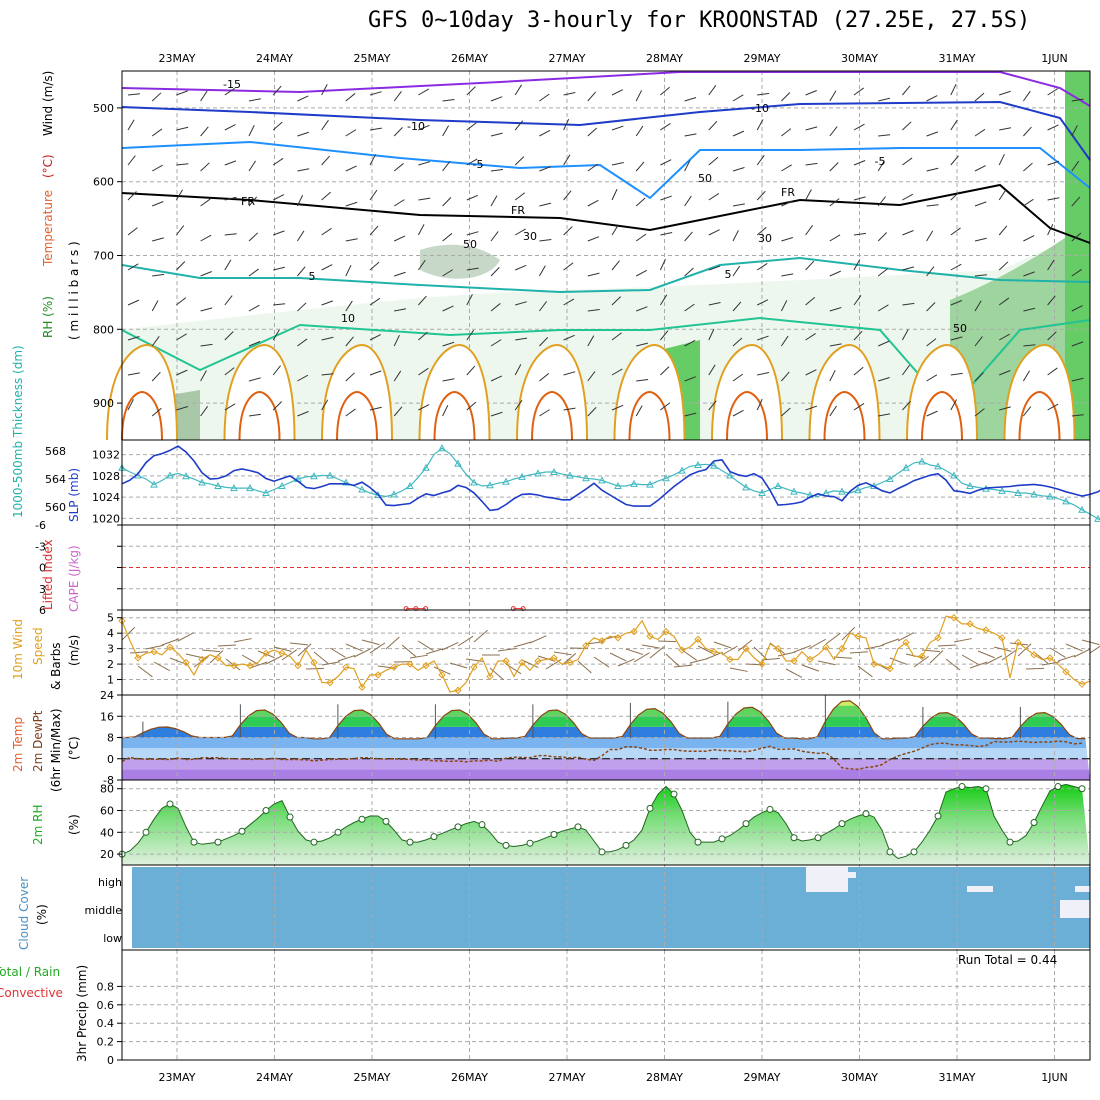  I want to click on isotherm-label: 10, so click(348, 318).